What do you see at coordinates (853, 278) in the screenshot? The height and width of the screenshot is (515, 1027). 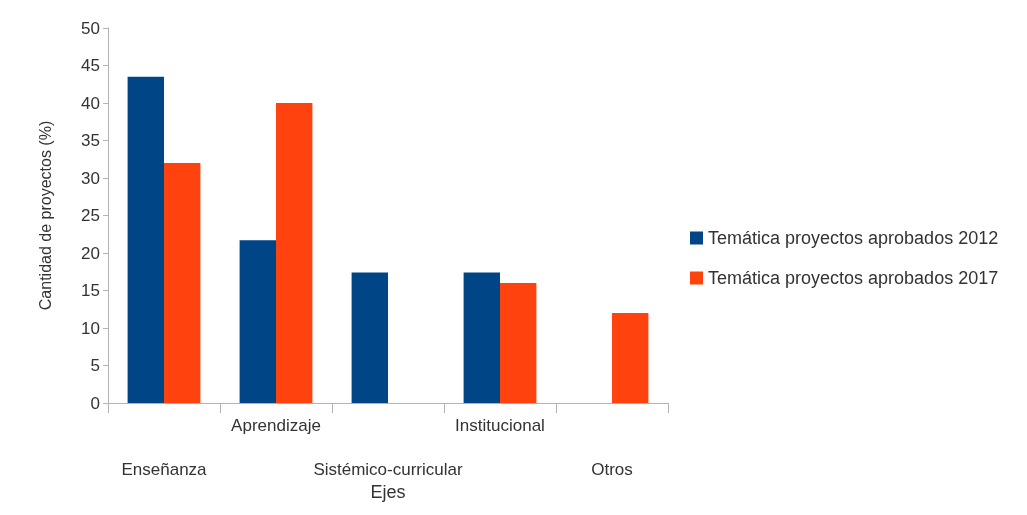 I see `legend-label: Temática proyectos aprobados 2017` at bounding box center [853, 278].